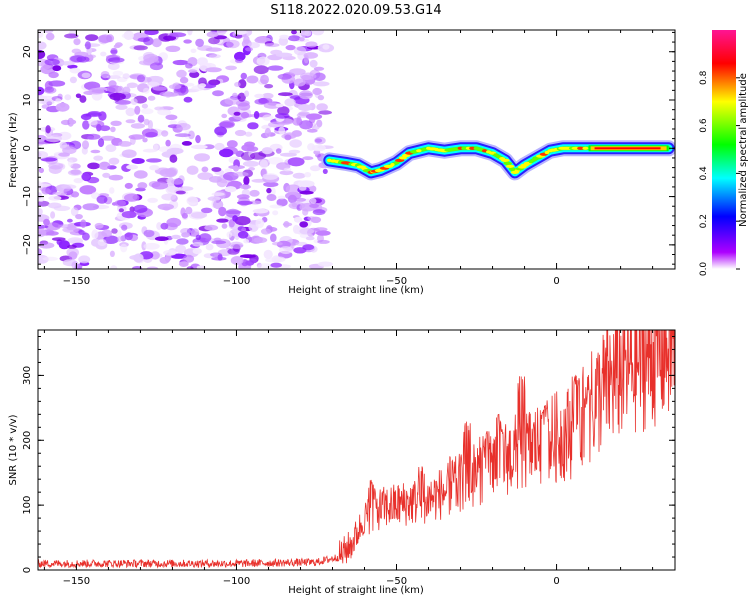 The image size is (750, 600). Describe the element at coordinates (27, 148) in the screenshot. I see `spectrogram-y-tick-label: 0` at that location.